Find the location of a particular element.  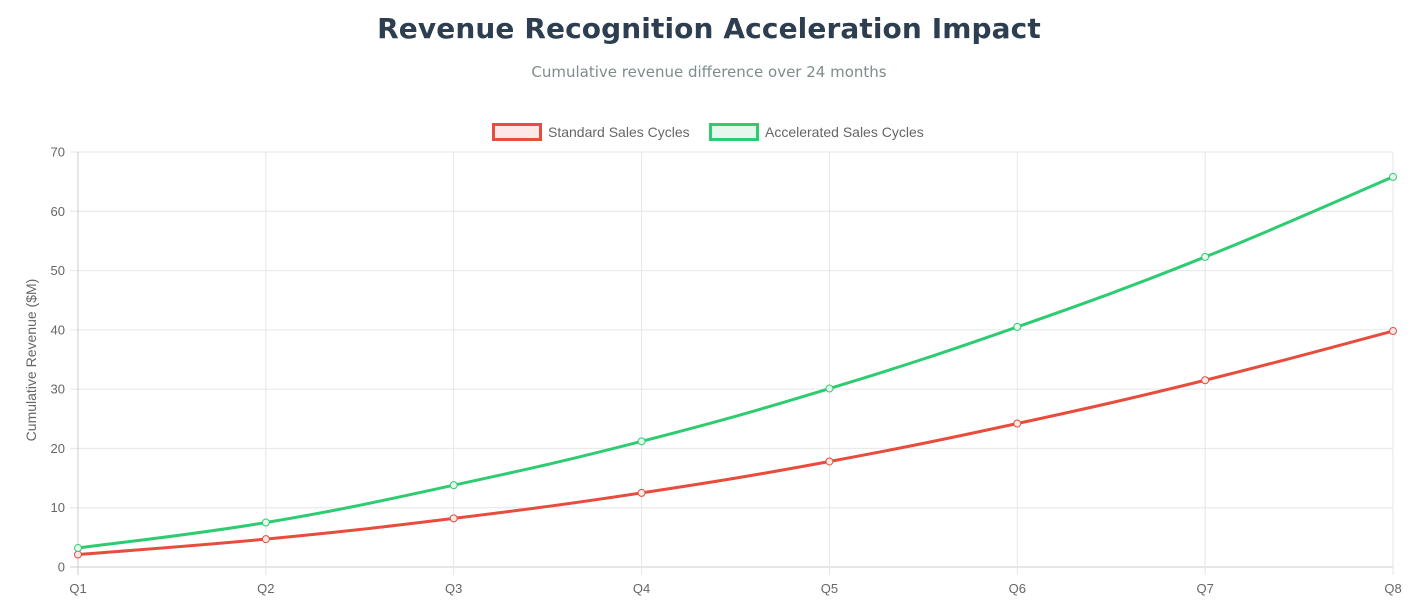

y-tick-label: 70 is located at coordinates (58, 152).